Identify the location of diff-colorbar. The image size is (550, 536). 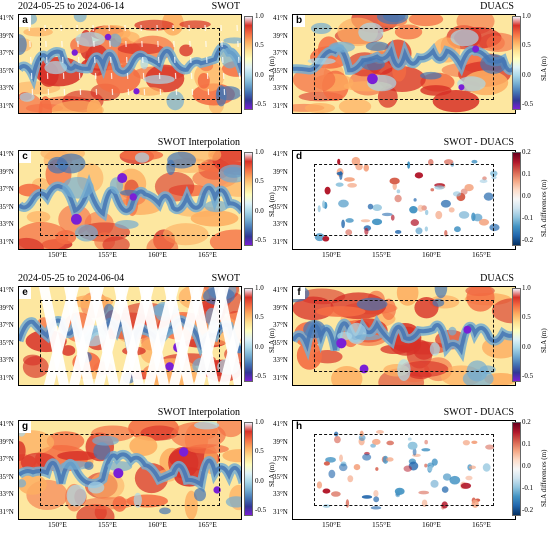
(516, 199).